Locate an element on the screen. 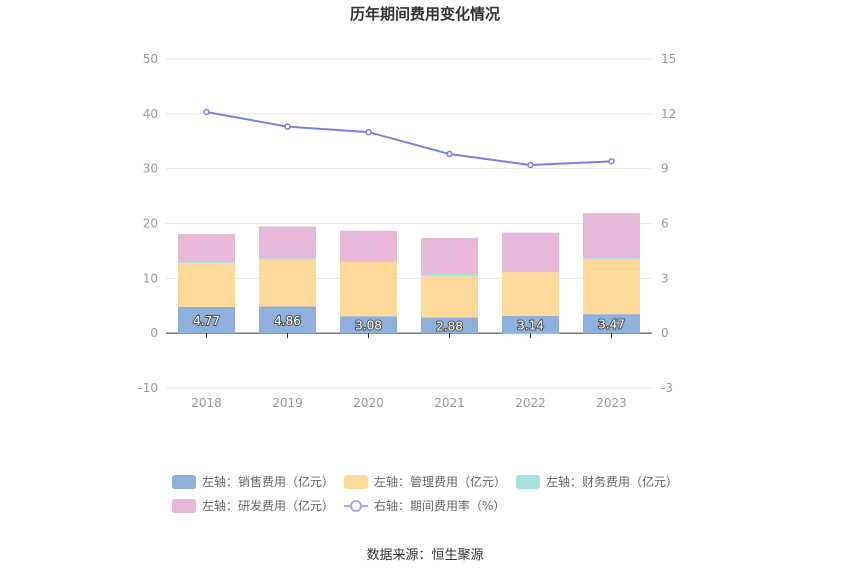 The height and width of the screenshot is (575, 850). x-axis: 2018 2019 2020 2021 2022 2023 is located at coordinates (409, 371).